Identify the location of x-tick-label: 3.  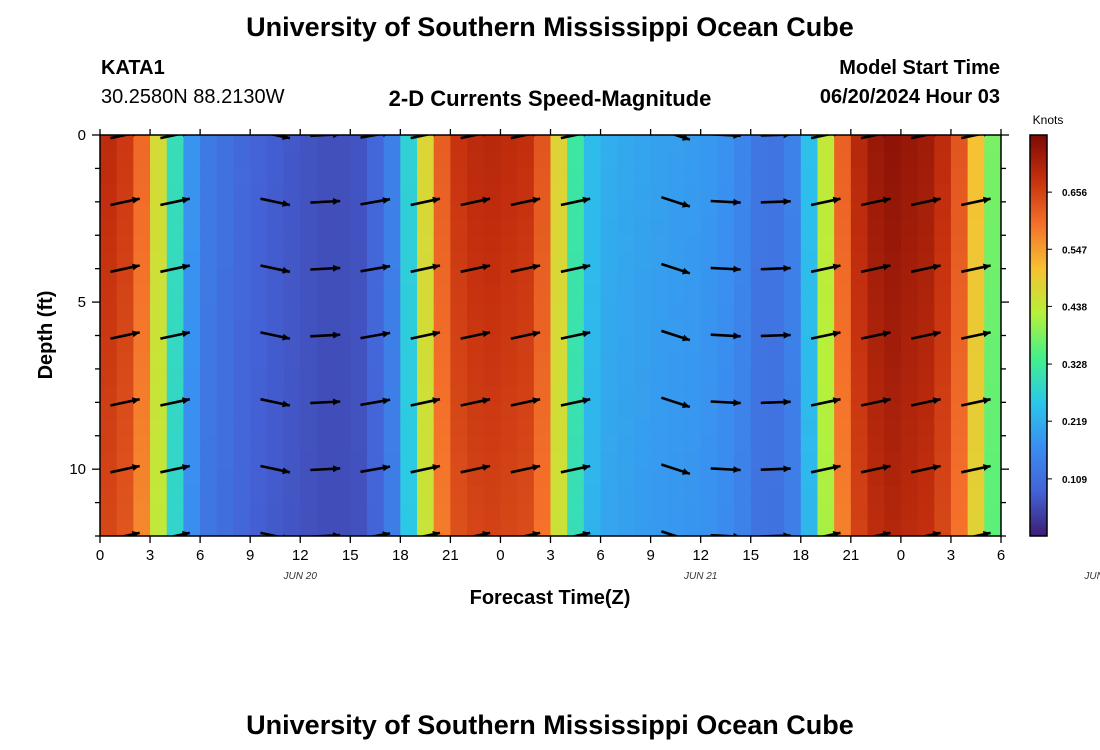
(150, 555).